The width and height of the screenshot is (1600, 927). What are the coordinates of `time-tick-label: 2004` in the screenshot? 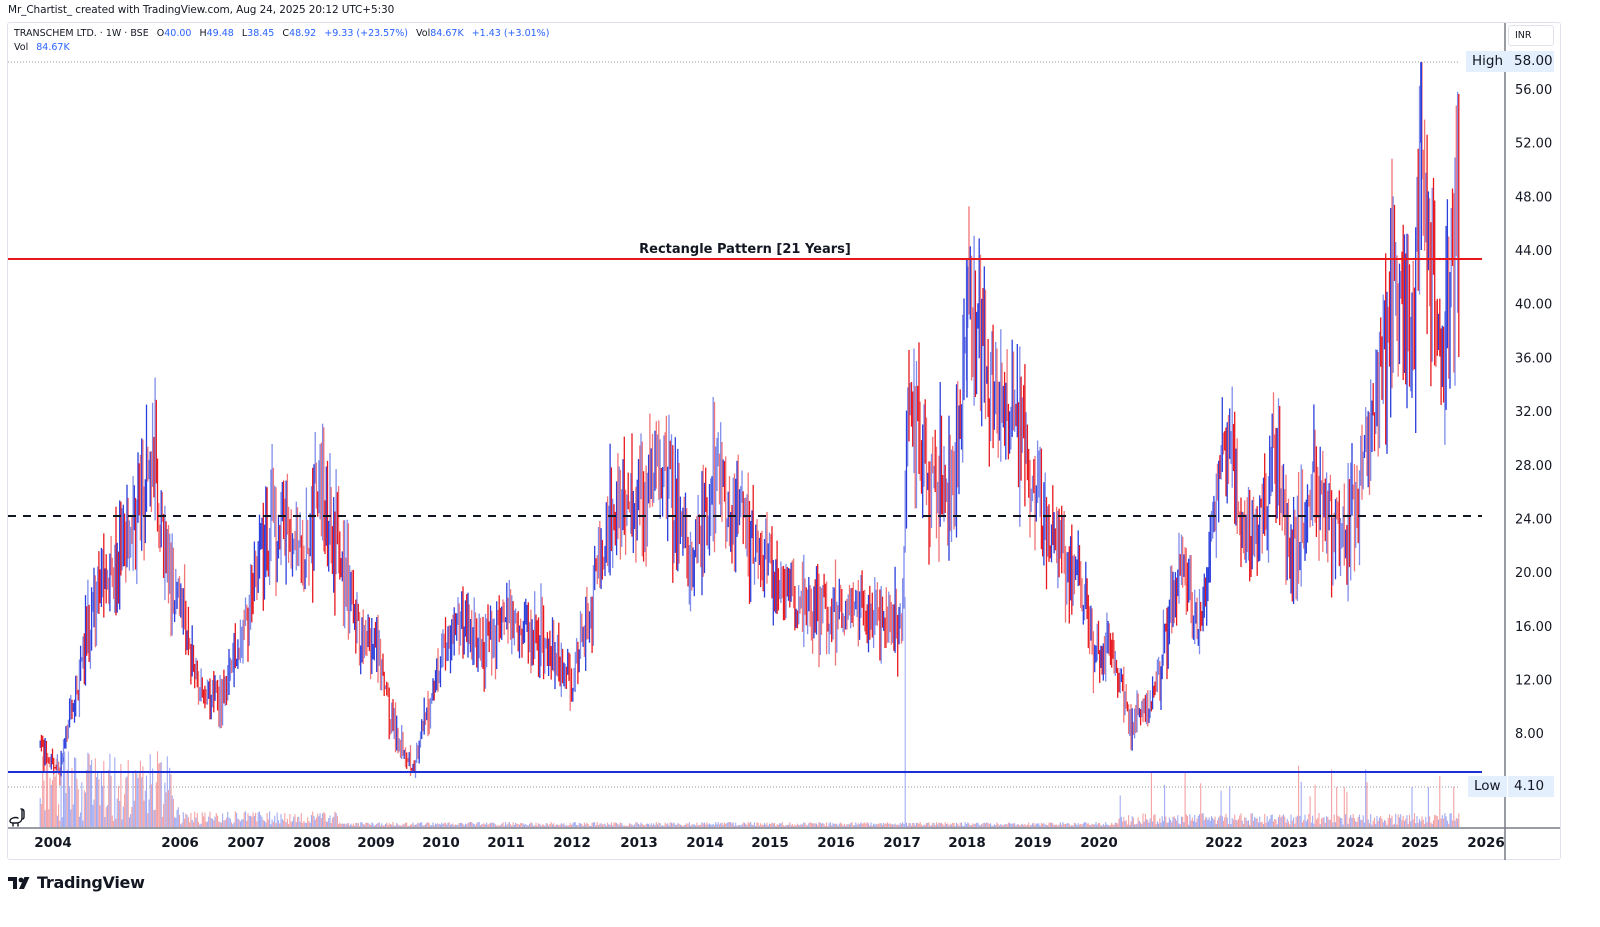 It's located at (53, 843).